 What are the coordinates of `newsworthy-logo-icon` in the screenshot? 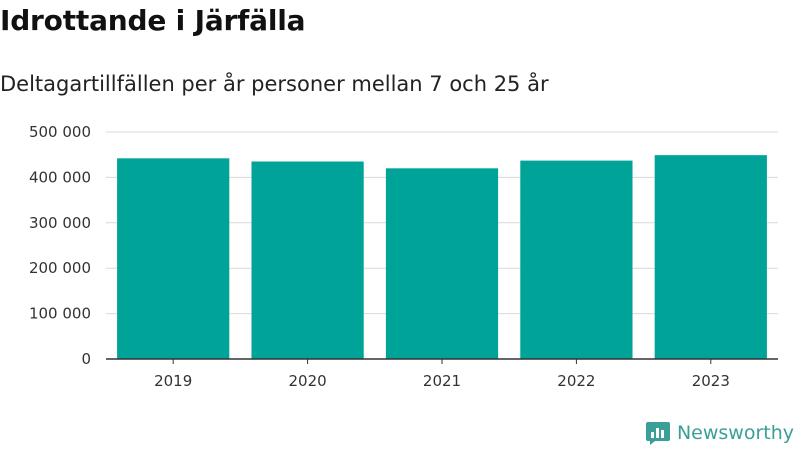 It's located at (657, 433).